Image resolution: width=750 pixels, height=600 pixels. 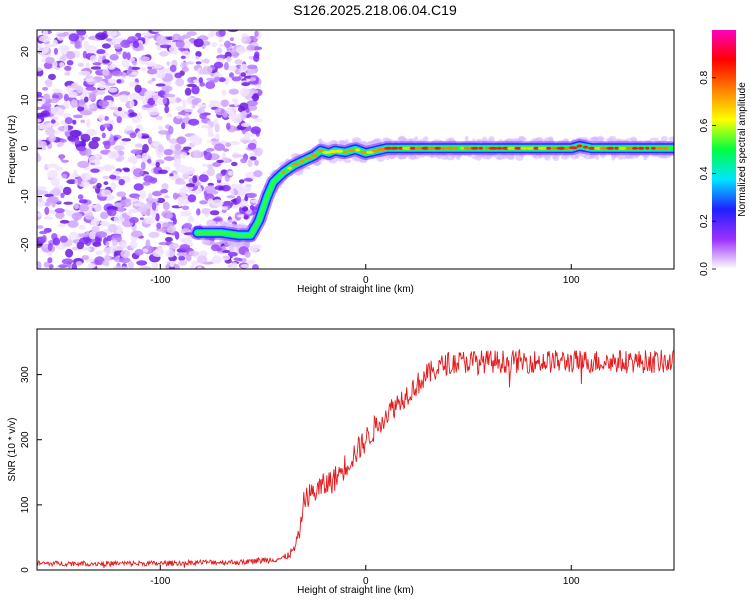 I want to click on y-tick-label: -10, so click(x=25, y=196).